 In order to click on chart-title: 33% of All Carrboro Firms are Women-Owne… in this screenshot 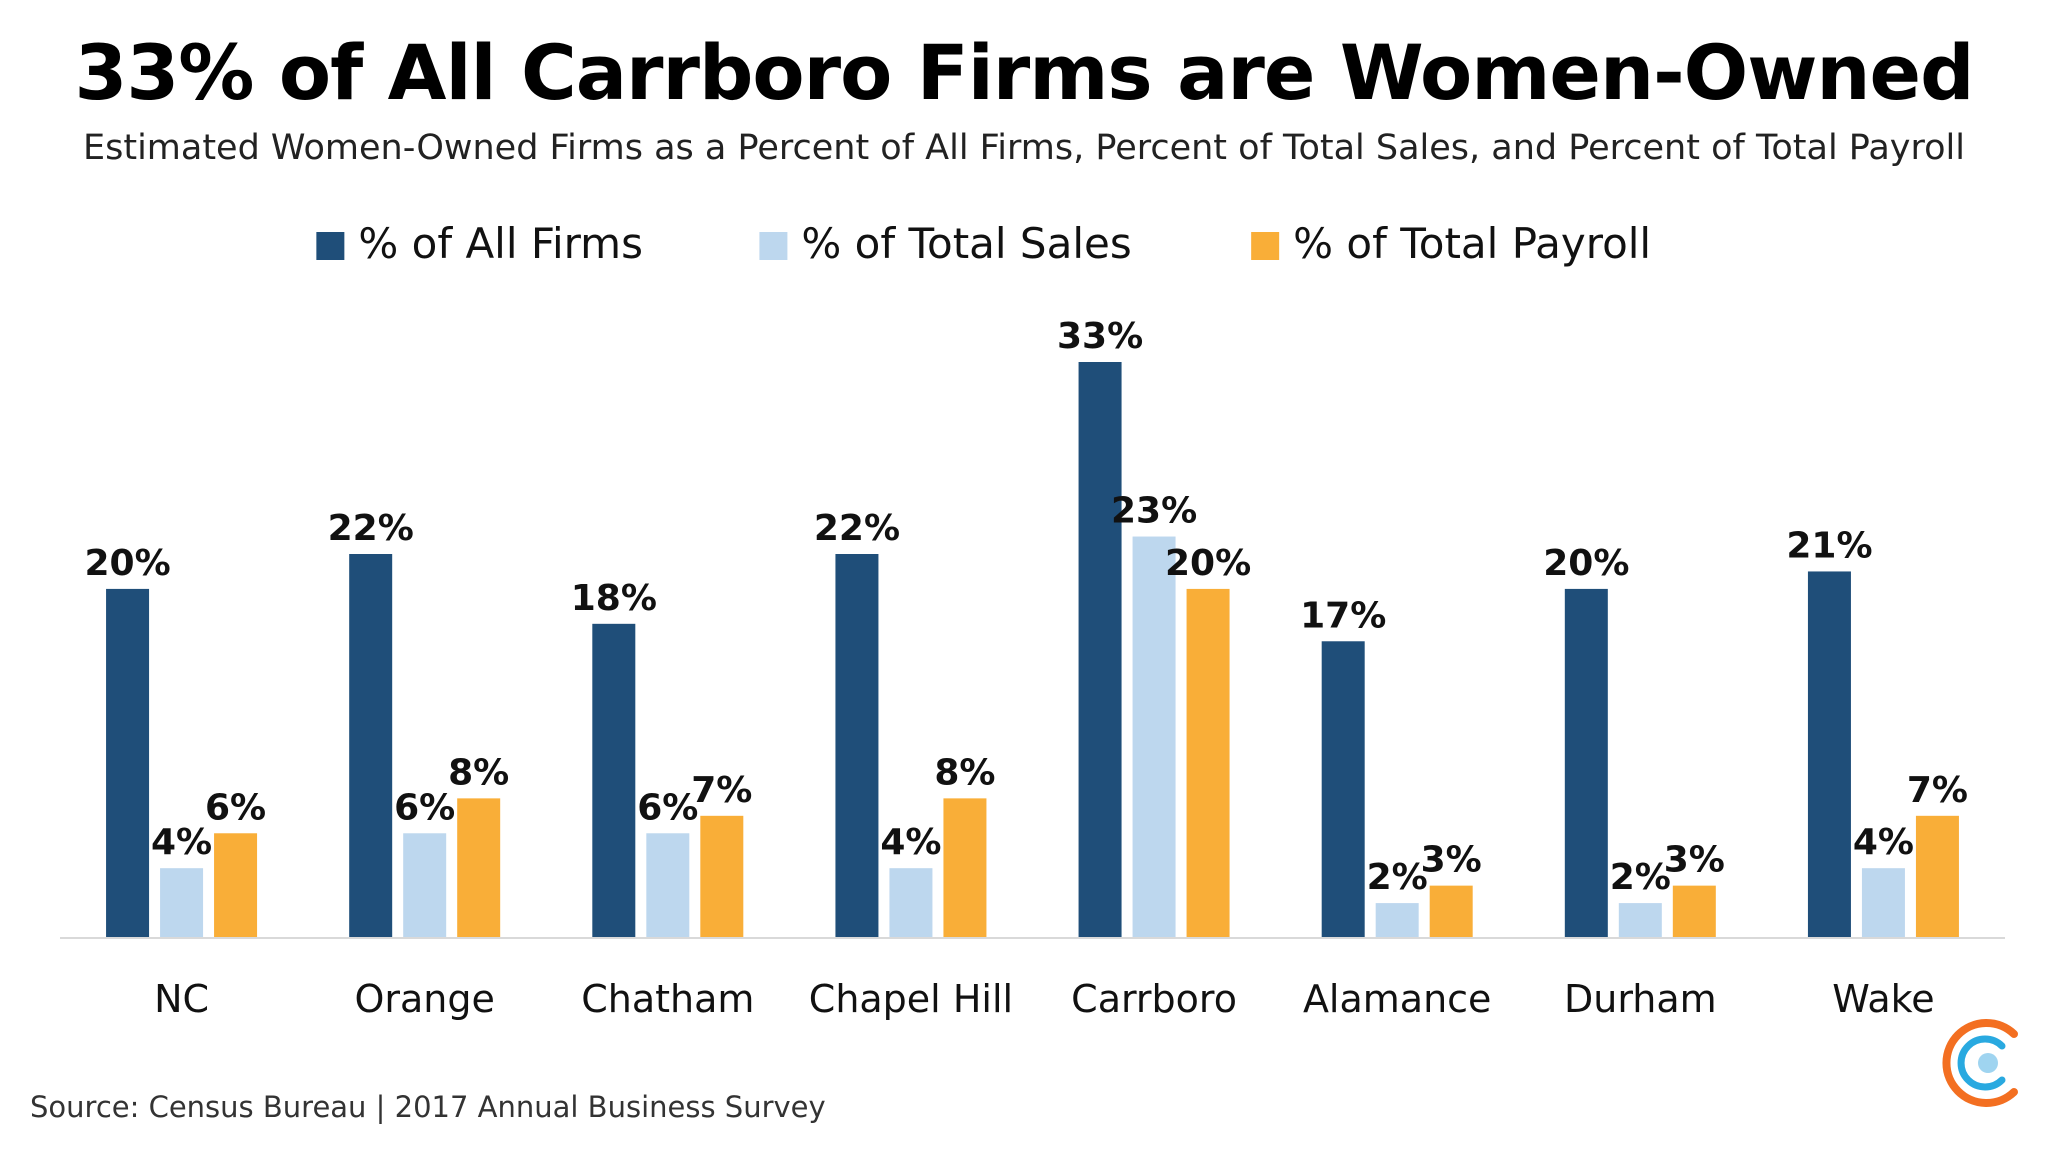, I will do `click(1024, 72)`.